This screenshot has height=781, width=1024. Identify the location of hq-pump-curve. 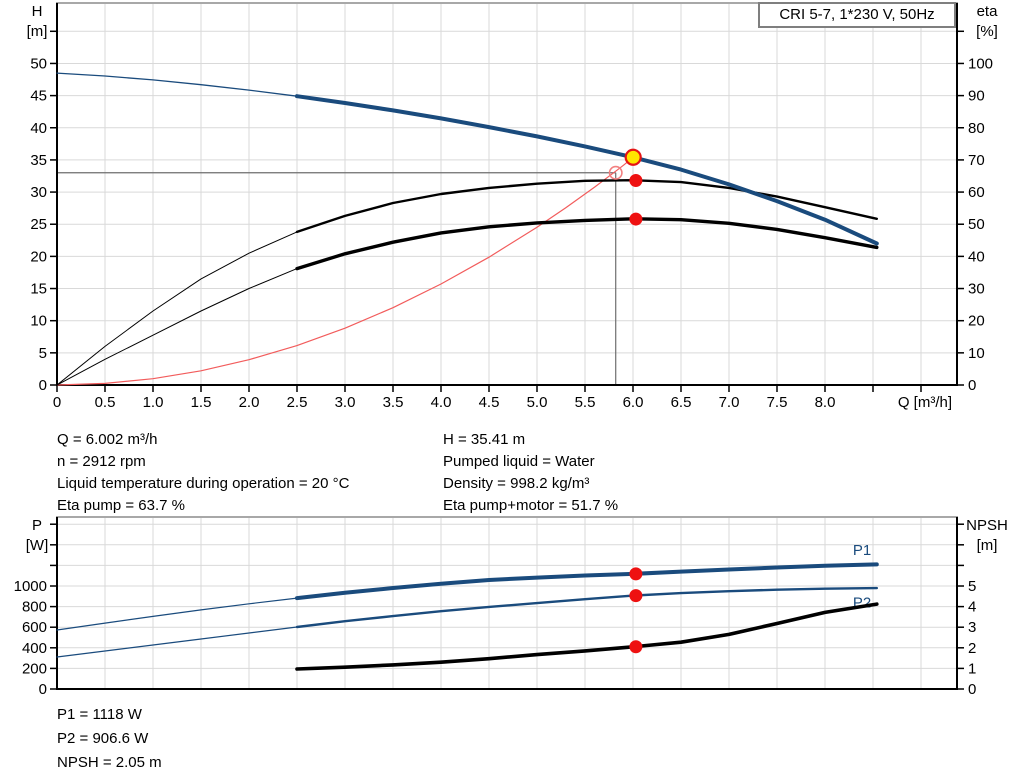
(587, 170).